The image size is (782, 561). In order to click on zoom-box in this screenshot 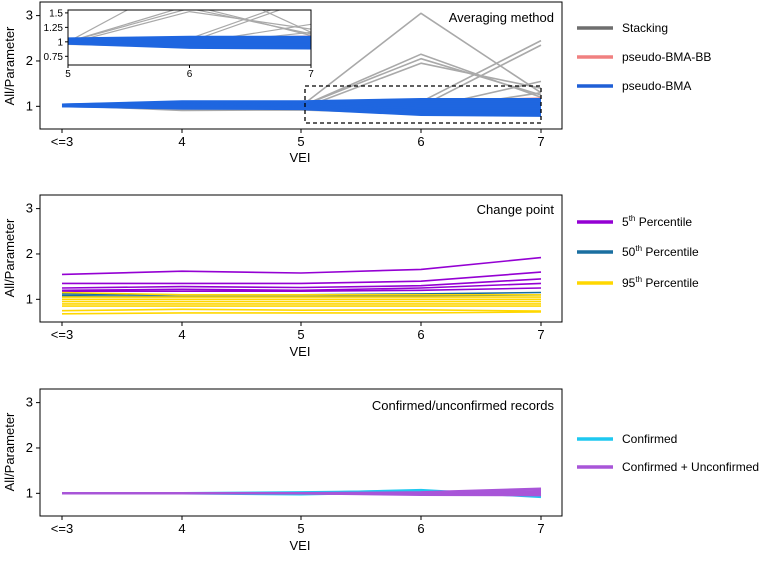, I will do `click(423, 104)`.